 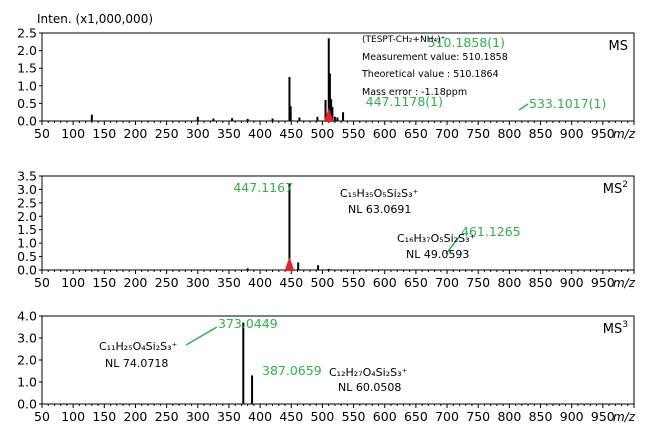 What do you see at coordinates (437, 254) in the screenshot?
I see `spectrum-annotation: NL 49.0593` at bounding box center [437, 254].